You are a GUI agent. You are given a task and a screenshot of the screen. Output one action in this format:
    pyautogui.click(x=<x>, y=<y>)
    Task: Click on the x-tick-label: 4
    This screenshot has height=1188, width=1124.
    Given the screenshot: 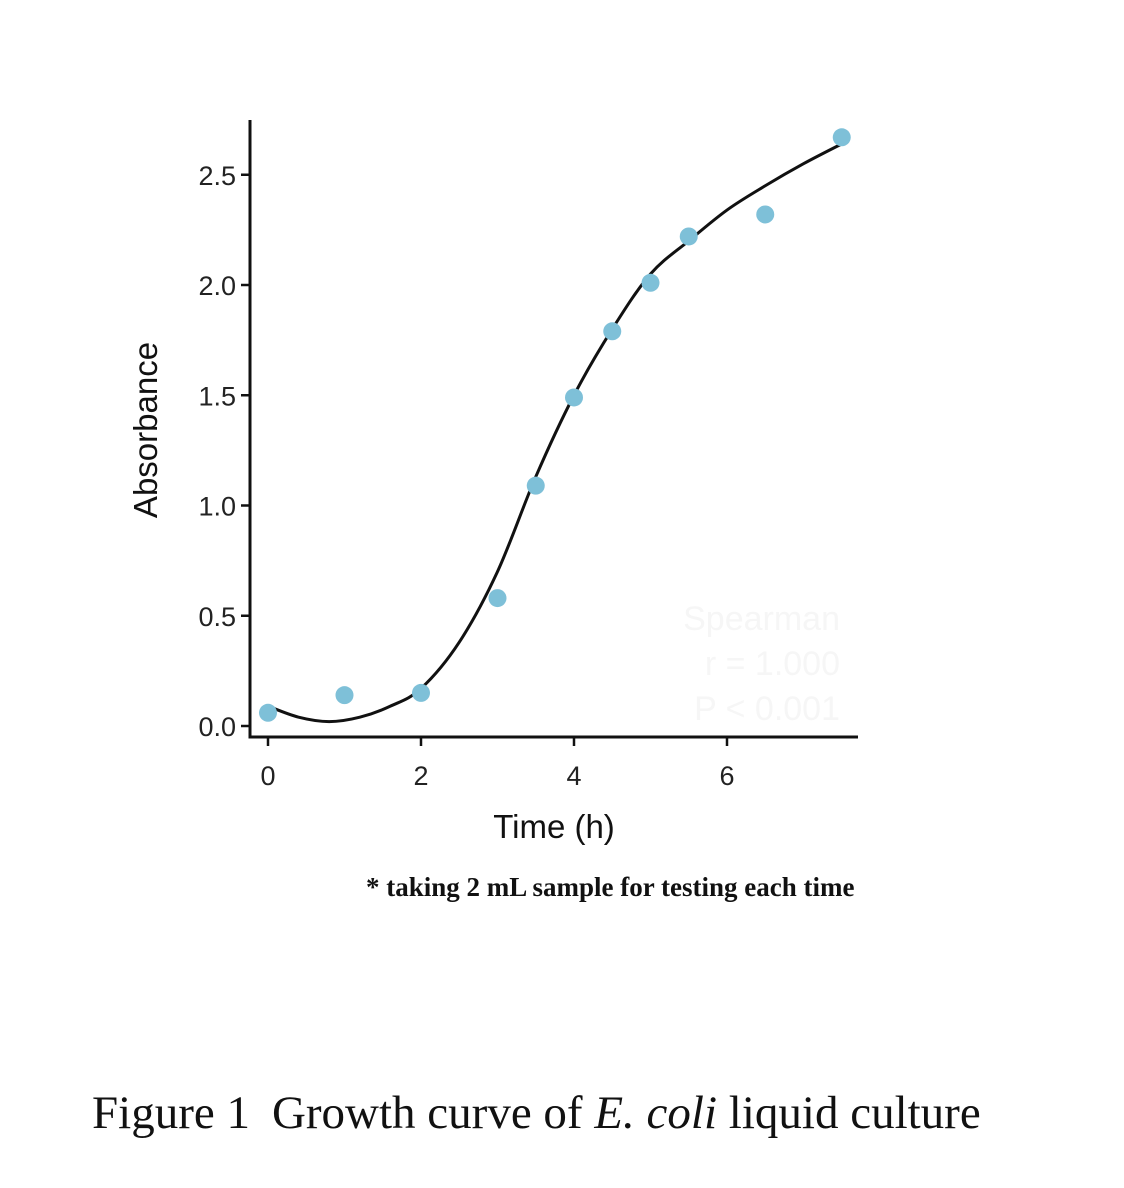 What is the action you would take?
    pyautogui.click(x=573, y=776)
    